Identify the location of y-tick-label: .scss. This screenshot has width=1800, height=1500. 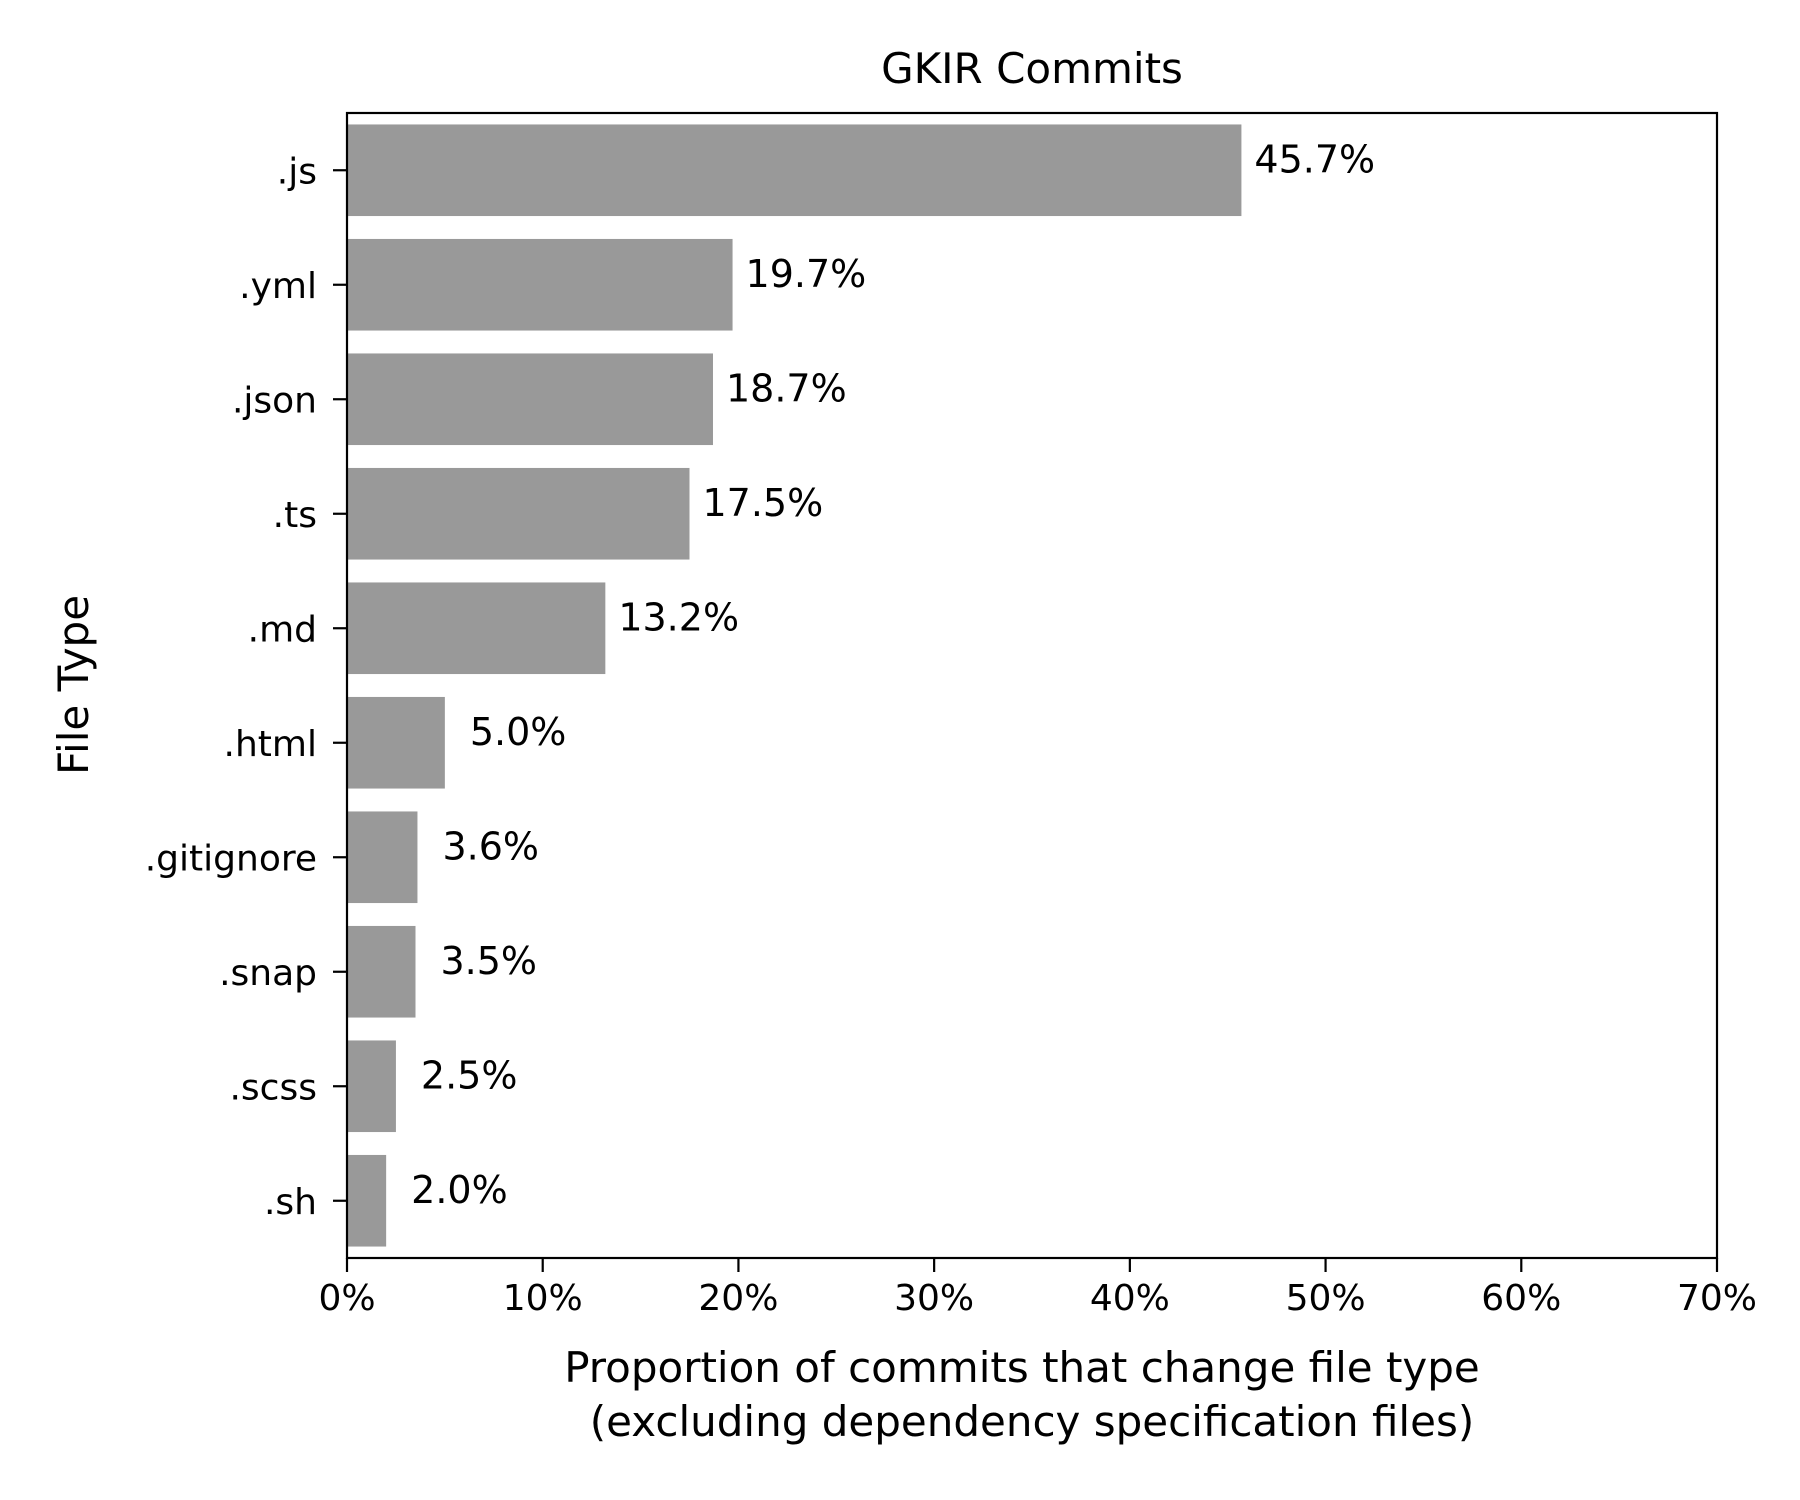
(273, 1087).